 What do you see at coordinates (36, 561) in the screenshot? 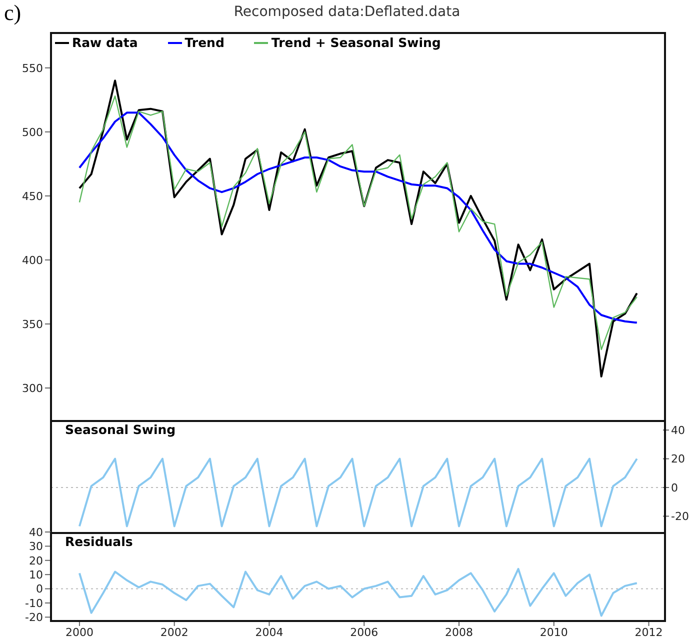
I see `y-tick-label: 20` at bounding box center [36, 561].